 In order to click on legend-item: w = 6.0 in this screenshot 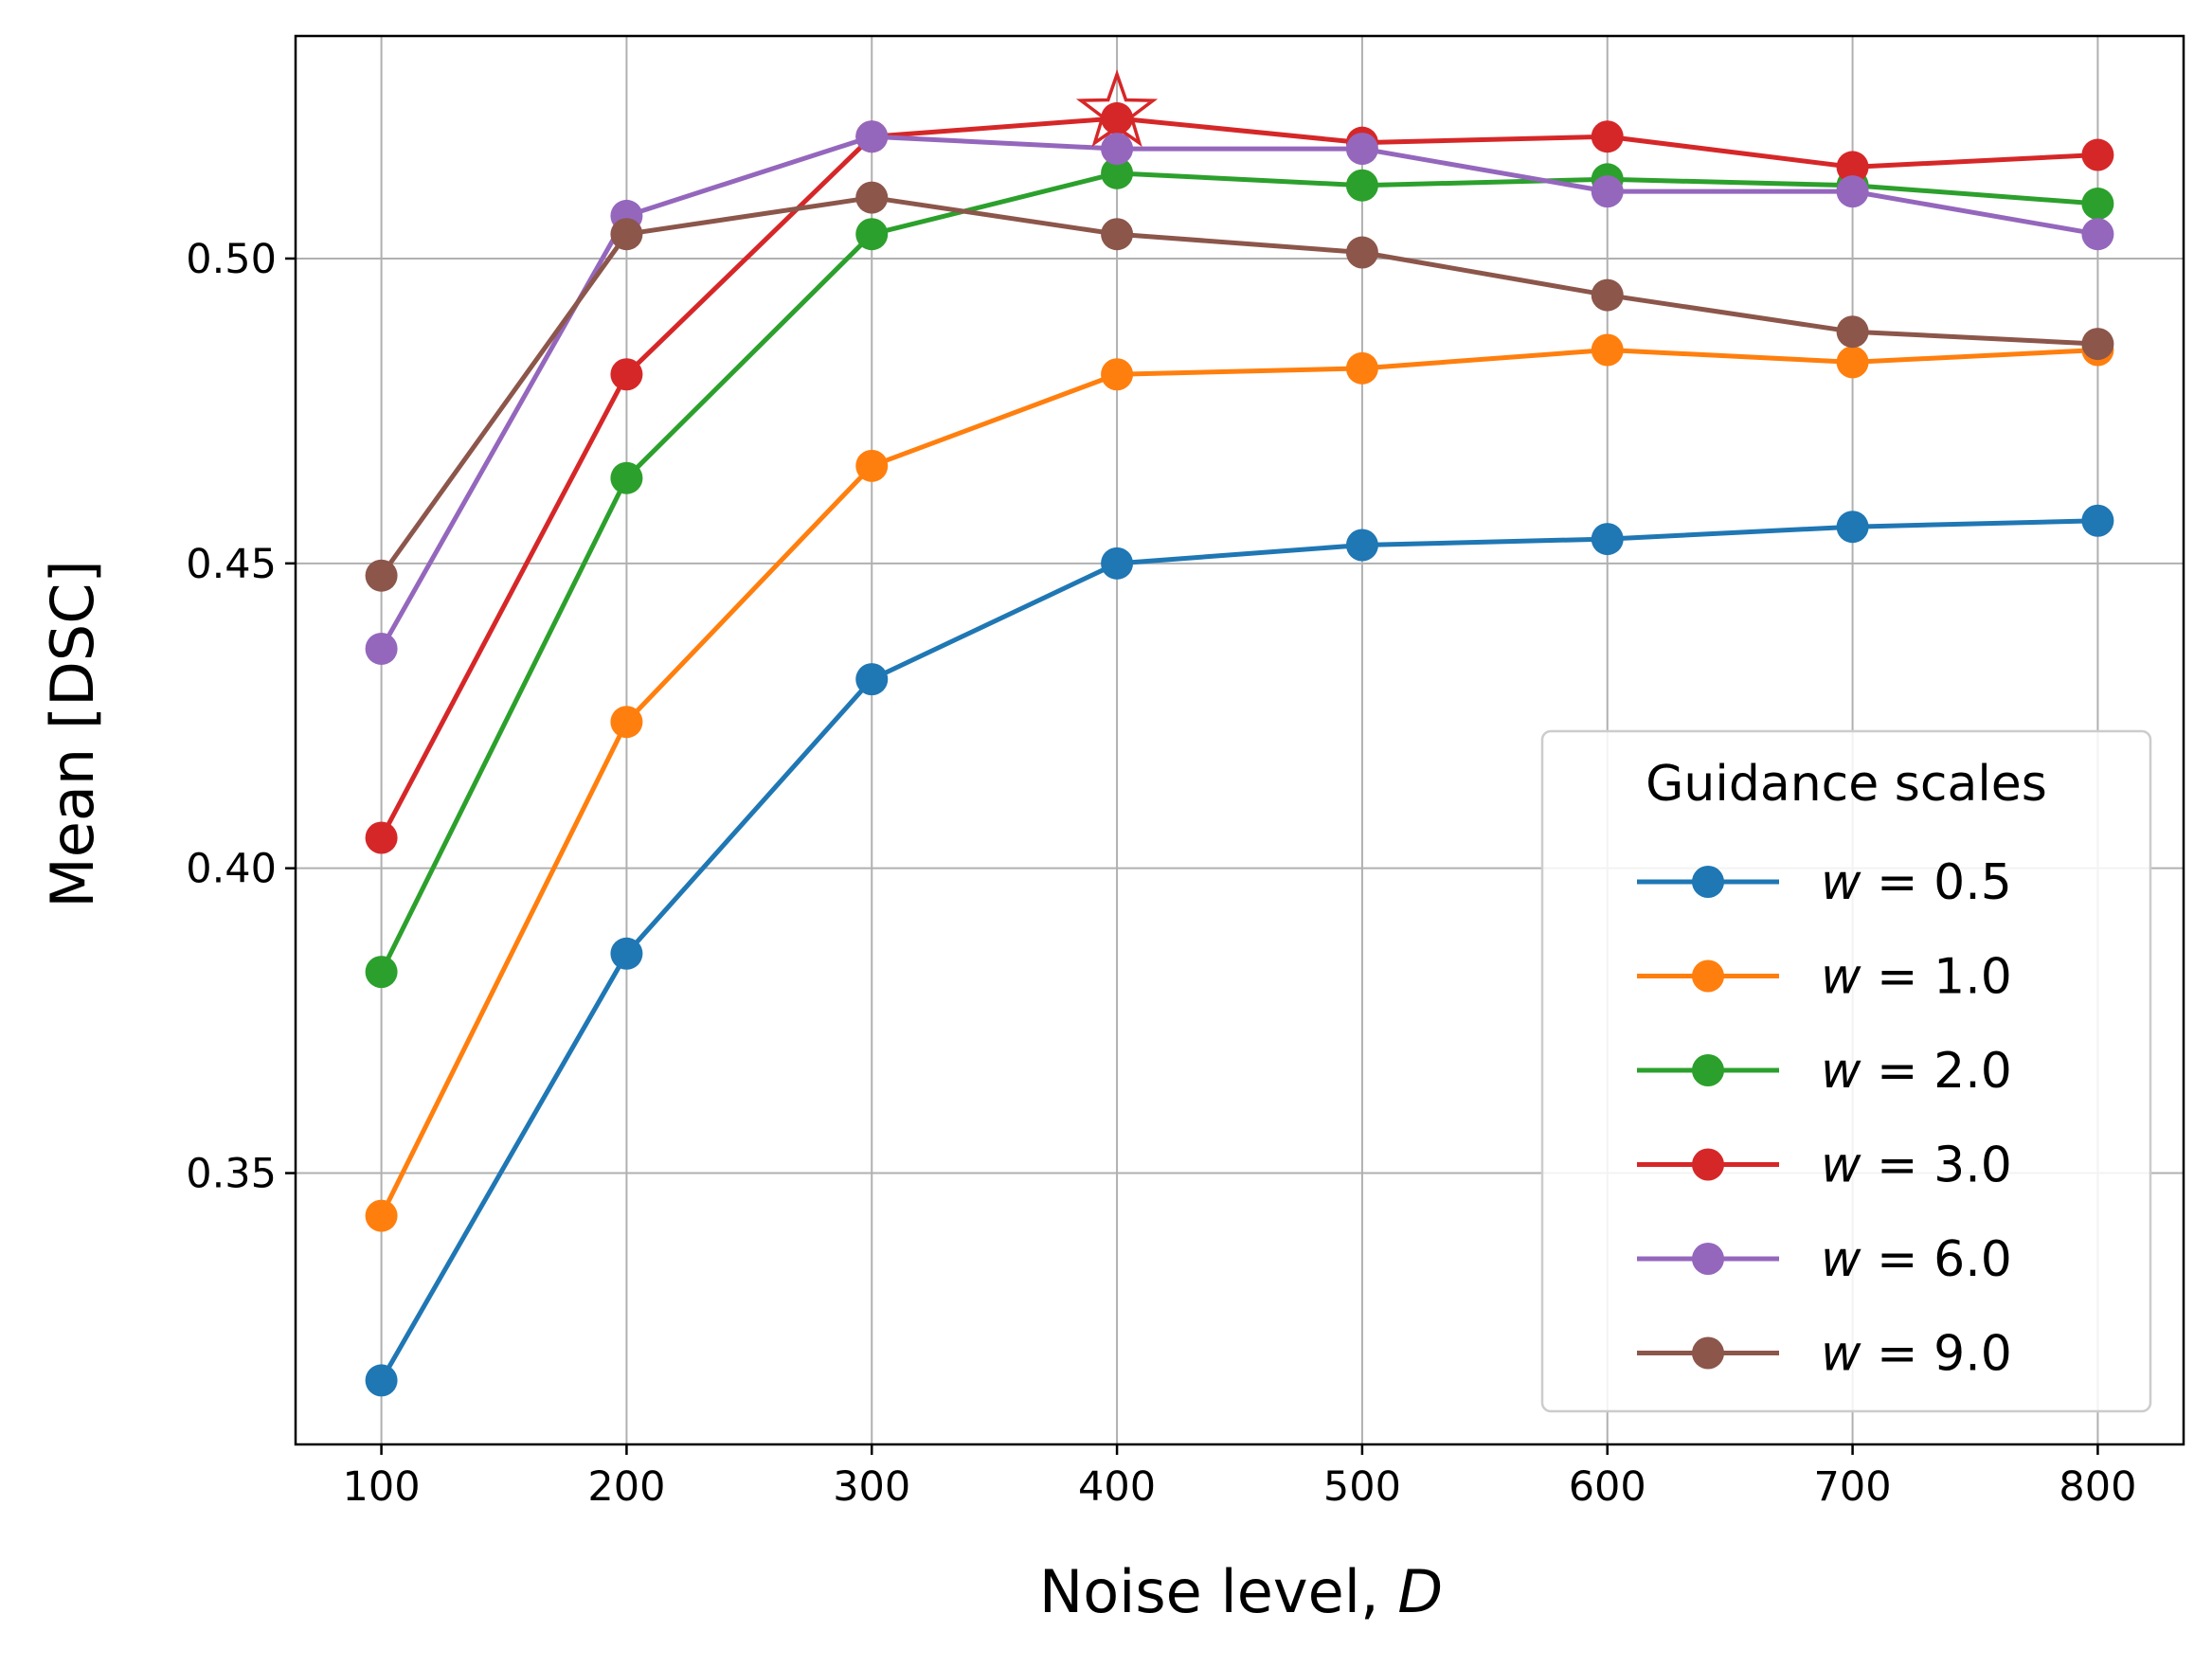, I will do `click(1825, 1259)`.